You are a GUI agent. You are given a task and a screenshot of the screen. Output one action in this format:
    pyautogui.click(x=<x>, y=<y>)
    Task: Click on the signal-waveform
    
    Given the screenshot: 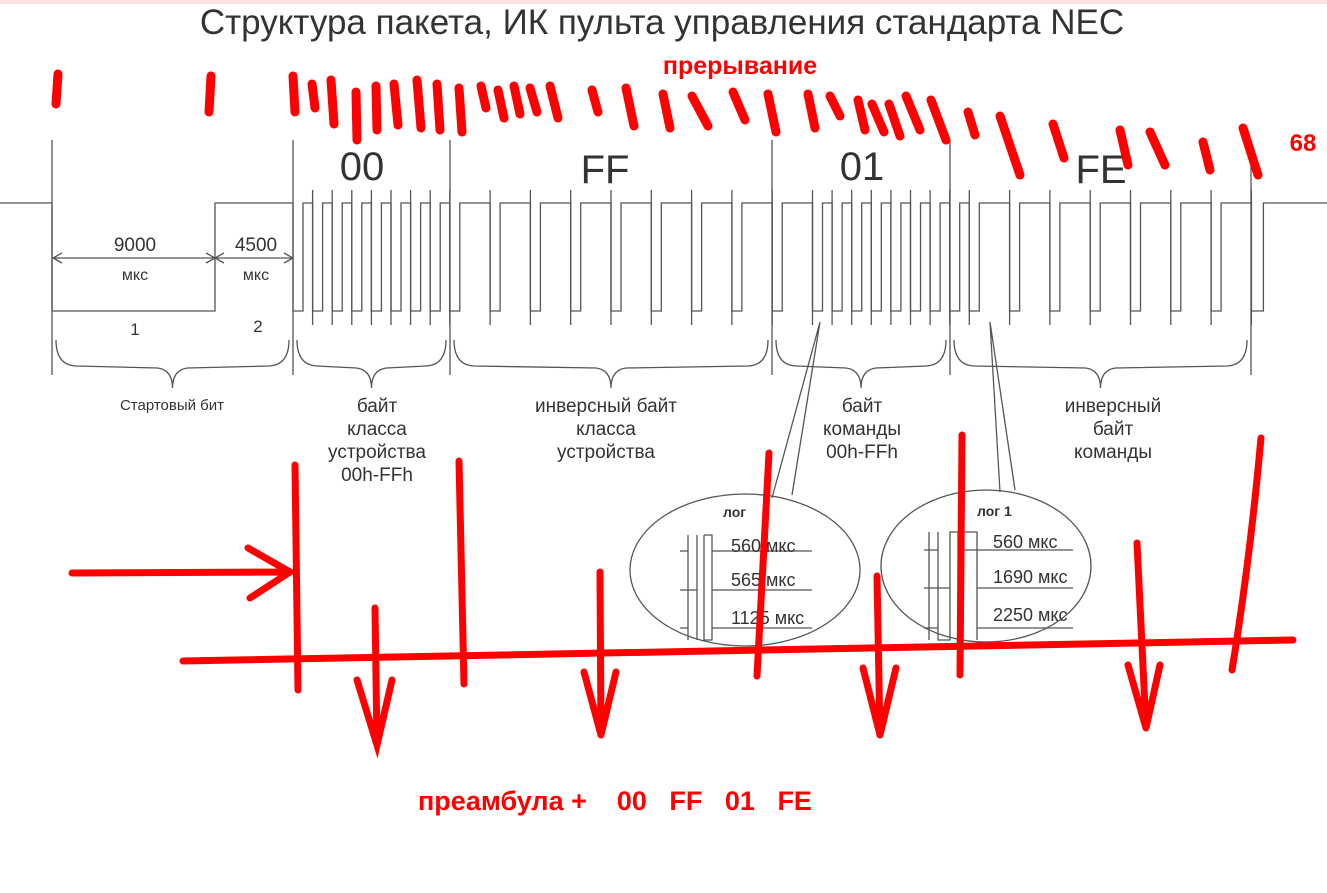 What is the action you would take?
    pyautogui.click(x=663, y=257)
    